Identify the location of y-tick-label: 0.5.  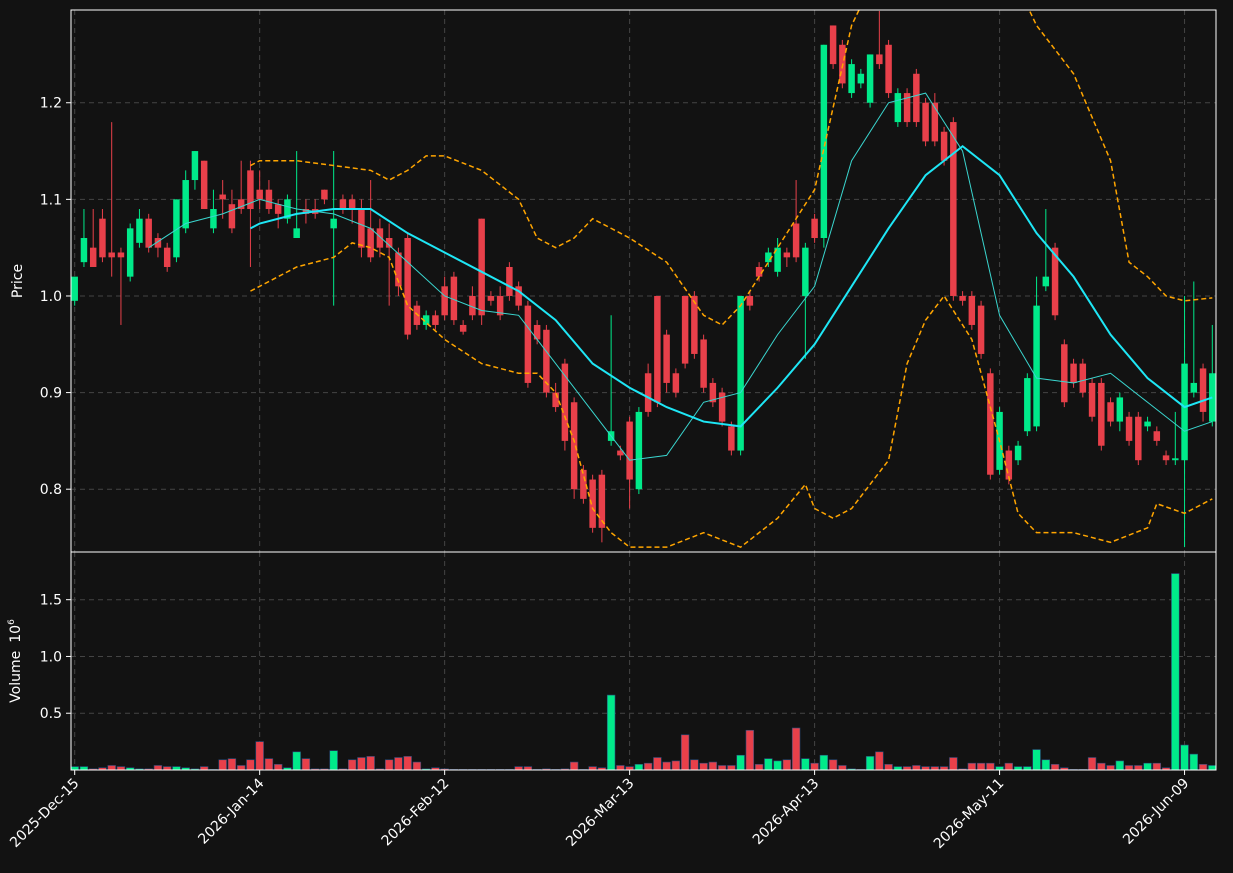
(51, 714).